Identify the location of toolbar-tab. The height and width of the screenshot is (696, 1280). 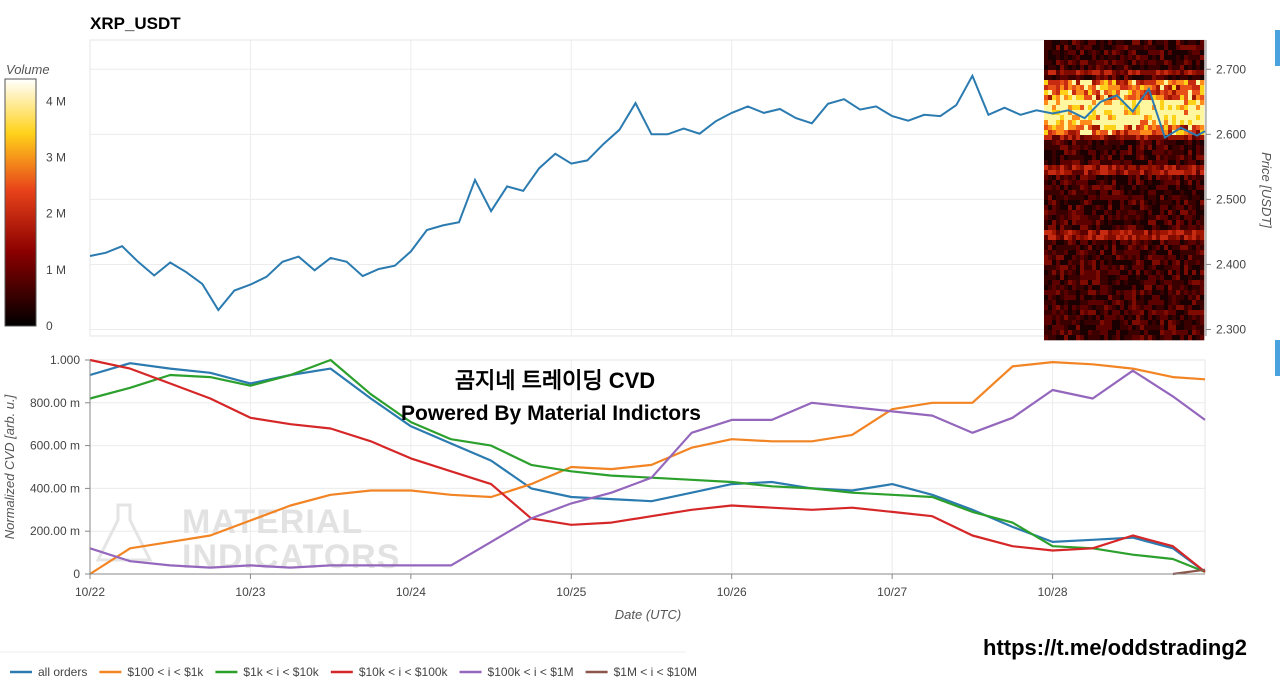
(1277, 48).